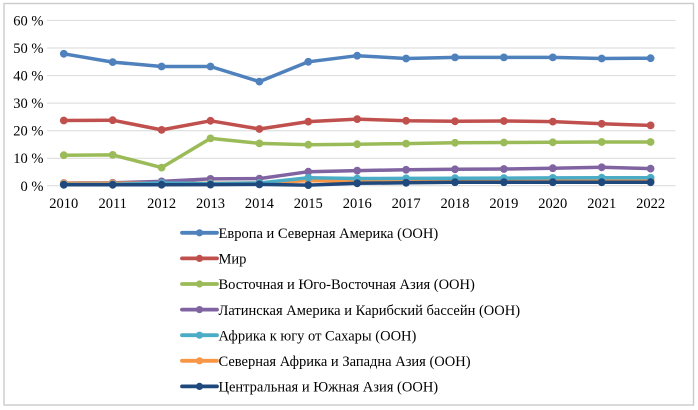  What do you see at coordinates (161, 204) in the screenshot?
I see `svg-text: 2012` at bounding box center [161, 204].